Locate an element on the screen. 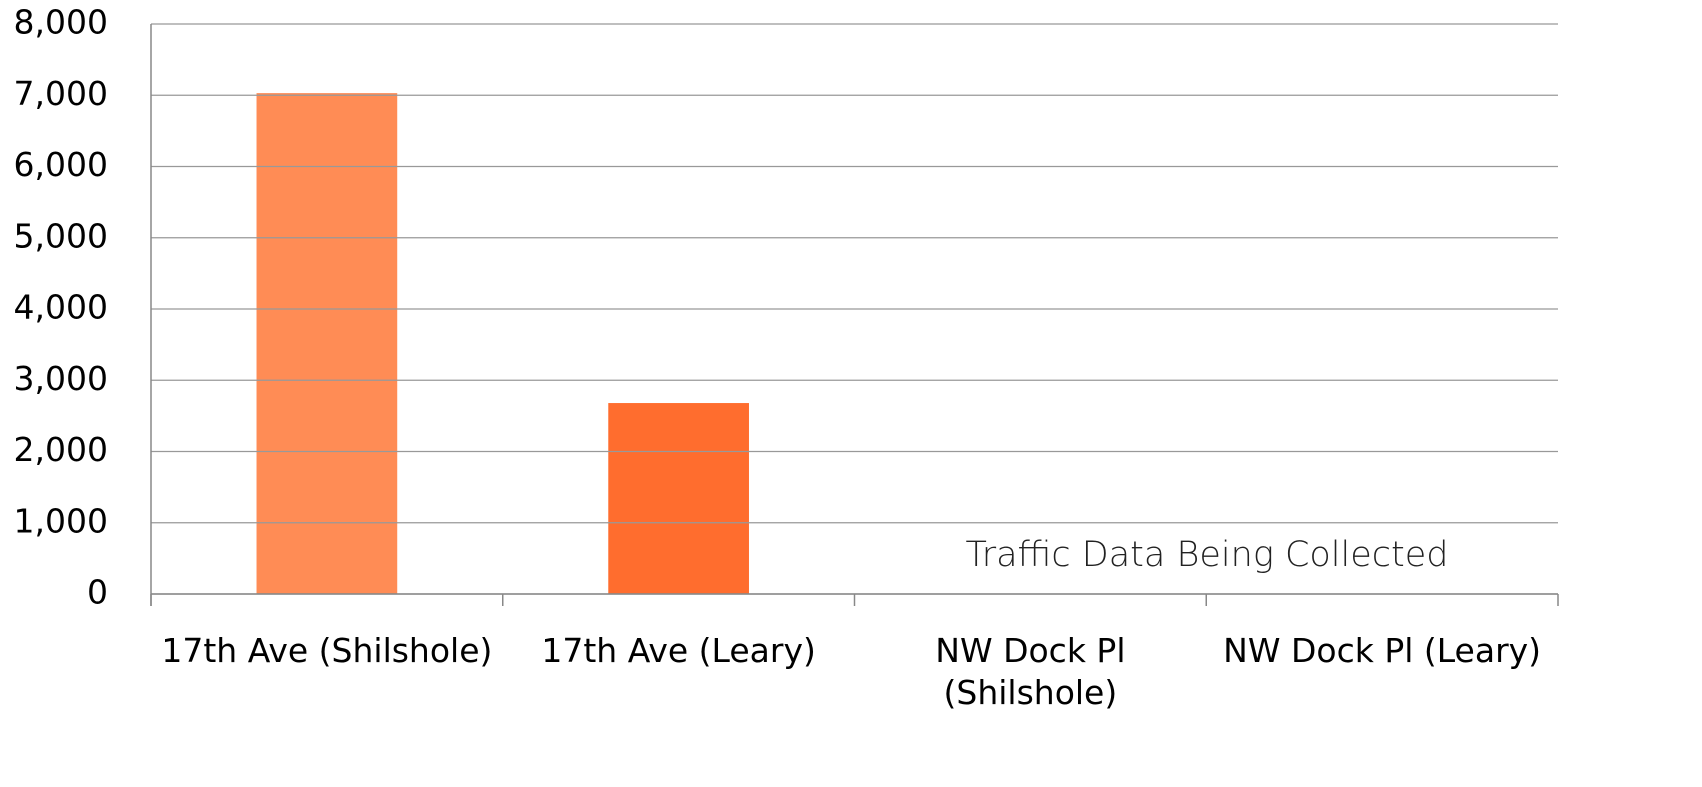  y-tick-label: 4,000 is located at coordinates (61, 307).